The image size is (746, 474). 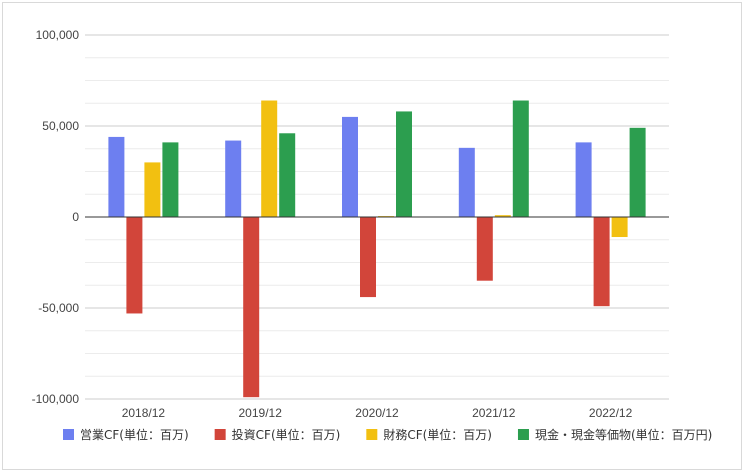 I want to click on x-tick-label: 2020/12, so click(x=377, y=413).